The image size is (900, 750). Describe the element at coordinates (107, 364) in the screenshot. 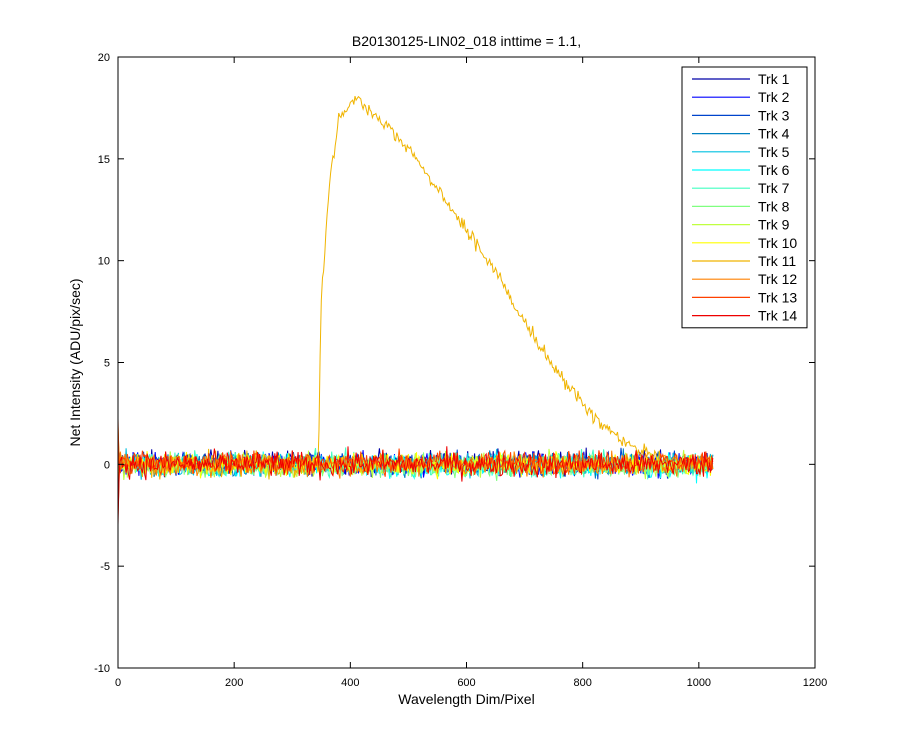

I see `y-tick-label: 5` at that location.